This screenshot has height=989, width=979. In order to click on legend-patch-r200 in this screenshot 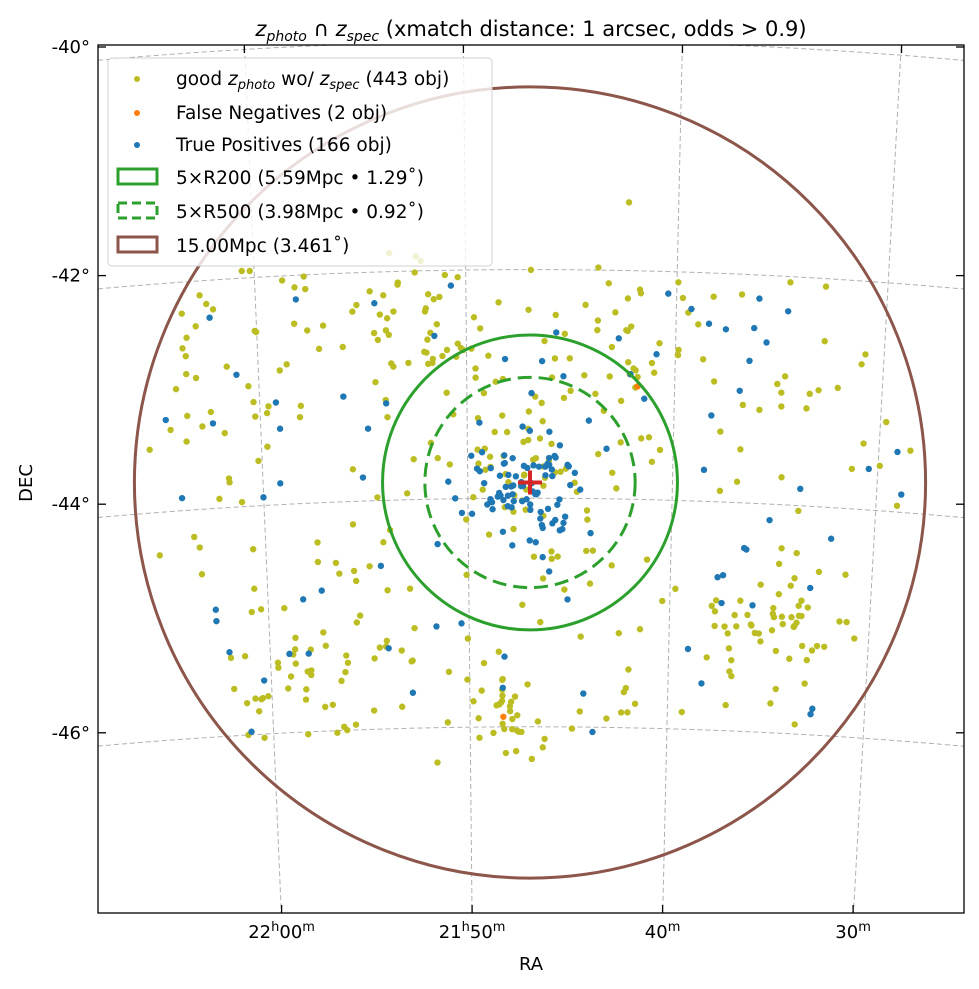, I will do `click(137, 176)`.